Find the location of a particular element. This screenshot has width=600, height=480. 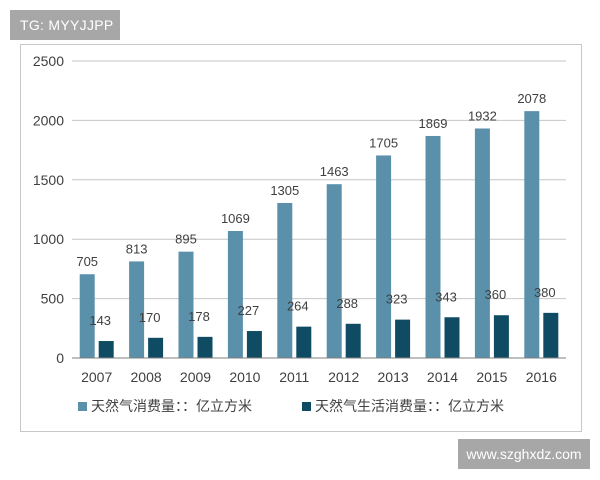

data-label-consumption: 1932 is located at coordinates (482, 115).